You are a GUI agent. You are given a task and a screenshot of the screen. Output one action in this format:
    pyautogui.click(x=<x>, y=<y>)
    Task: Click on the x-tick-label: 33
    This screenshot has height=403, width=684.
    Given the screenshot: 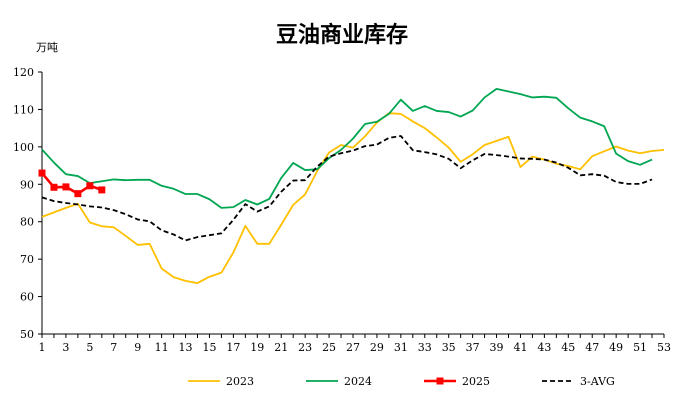 What is the action you would take?
    pyautogui.click(x=425, y=347)
    